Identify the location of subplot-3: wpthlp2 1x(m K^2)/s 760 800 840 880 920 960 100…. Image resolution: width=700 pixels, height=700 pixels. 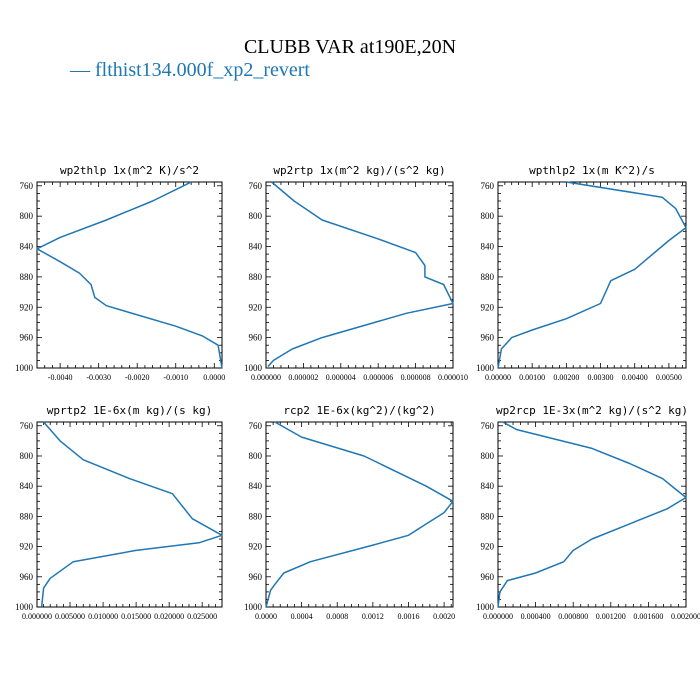
(581, 273).